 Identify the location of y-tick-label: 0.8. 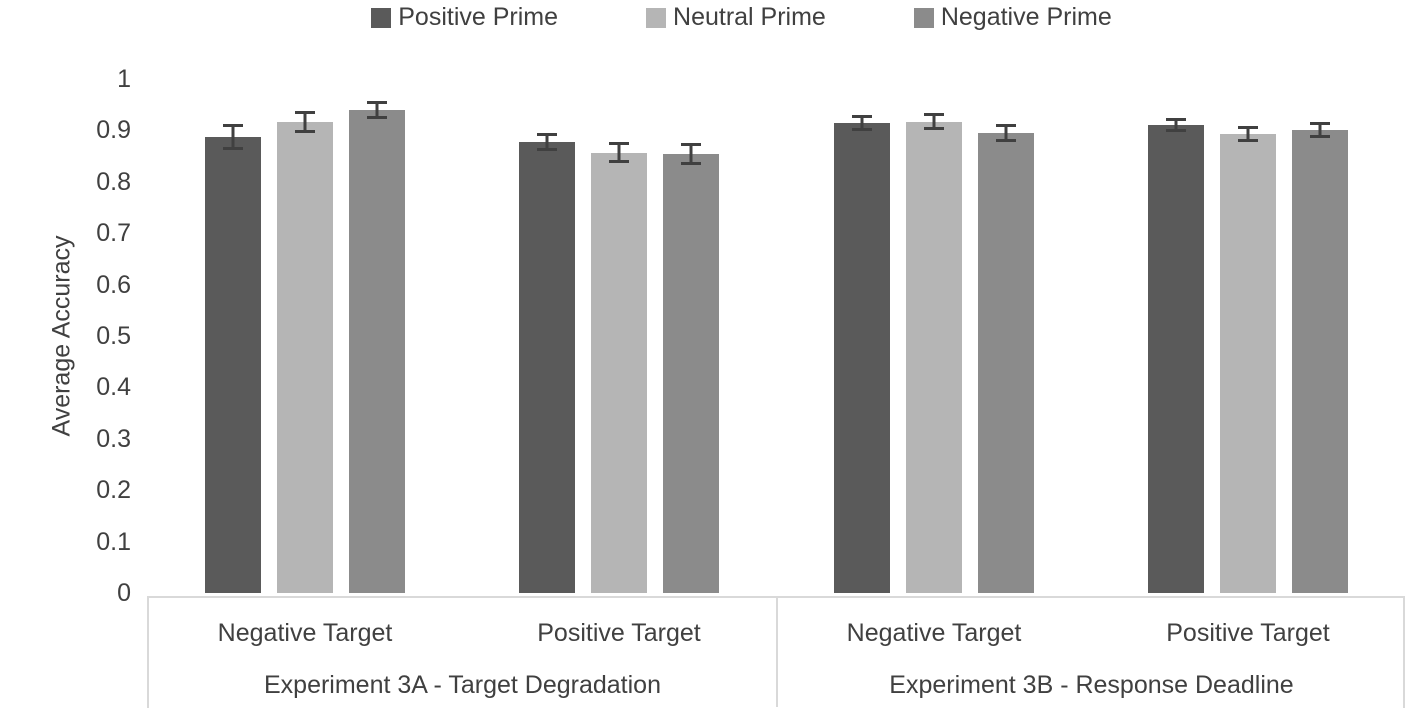
(113, 182).